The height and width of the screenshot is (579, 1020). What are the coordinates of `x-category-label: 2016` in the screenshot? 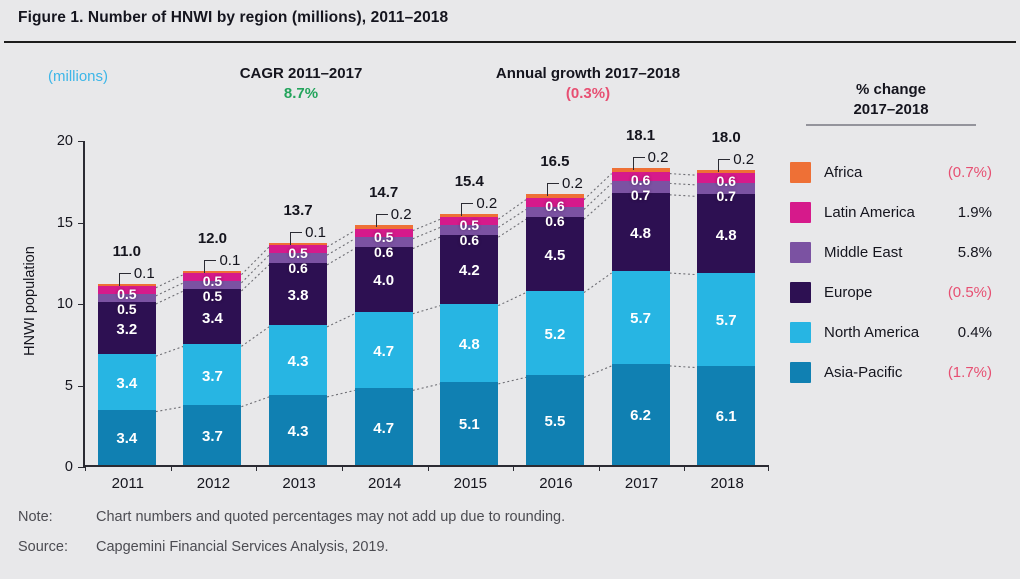 It's located at (556, 483).